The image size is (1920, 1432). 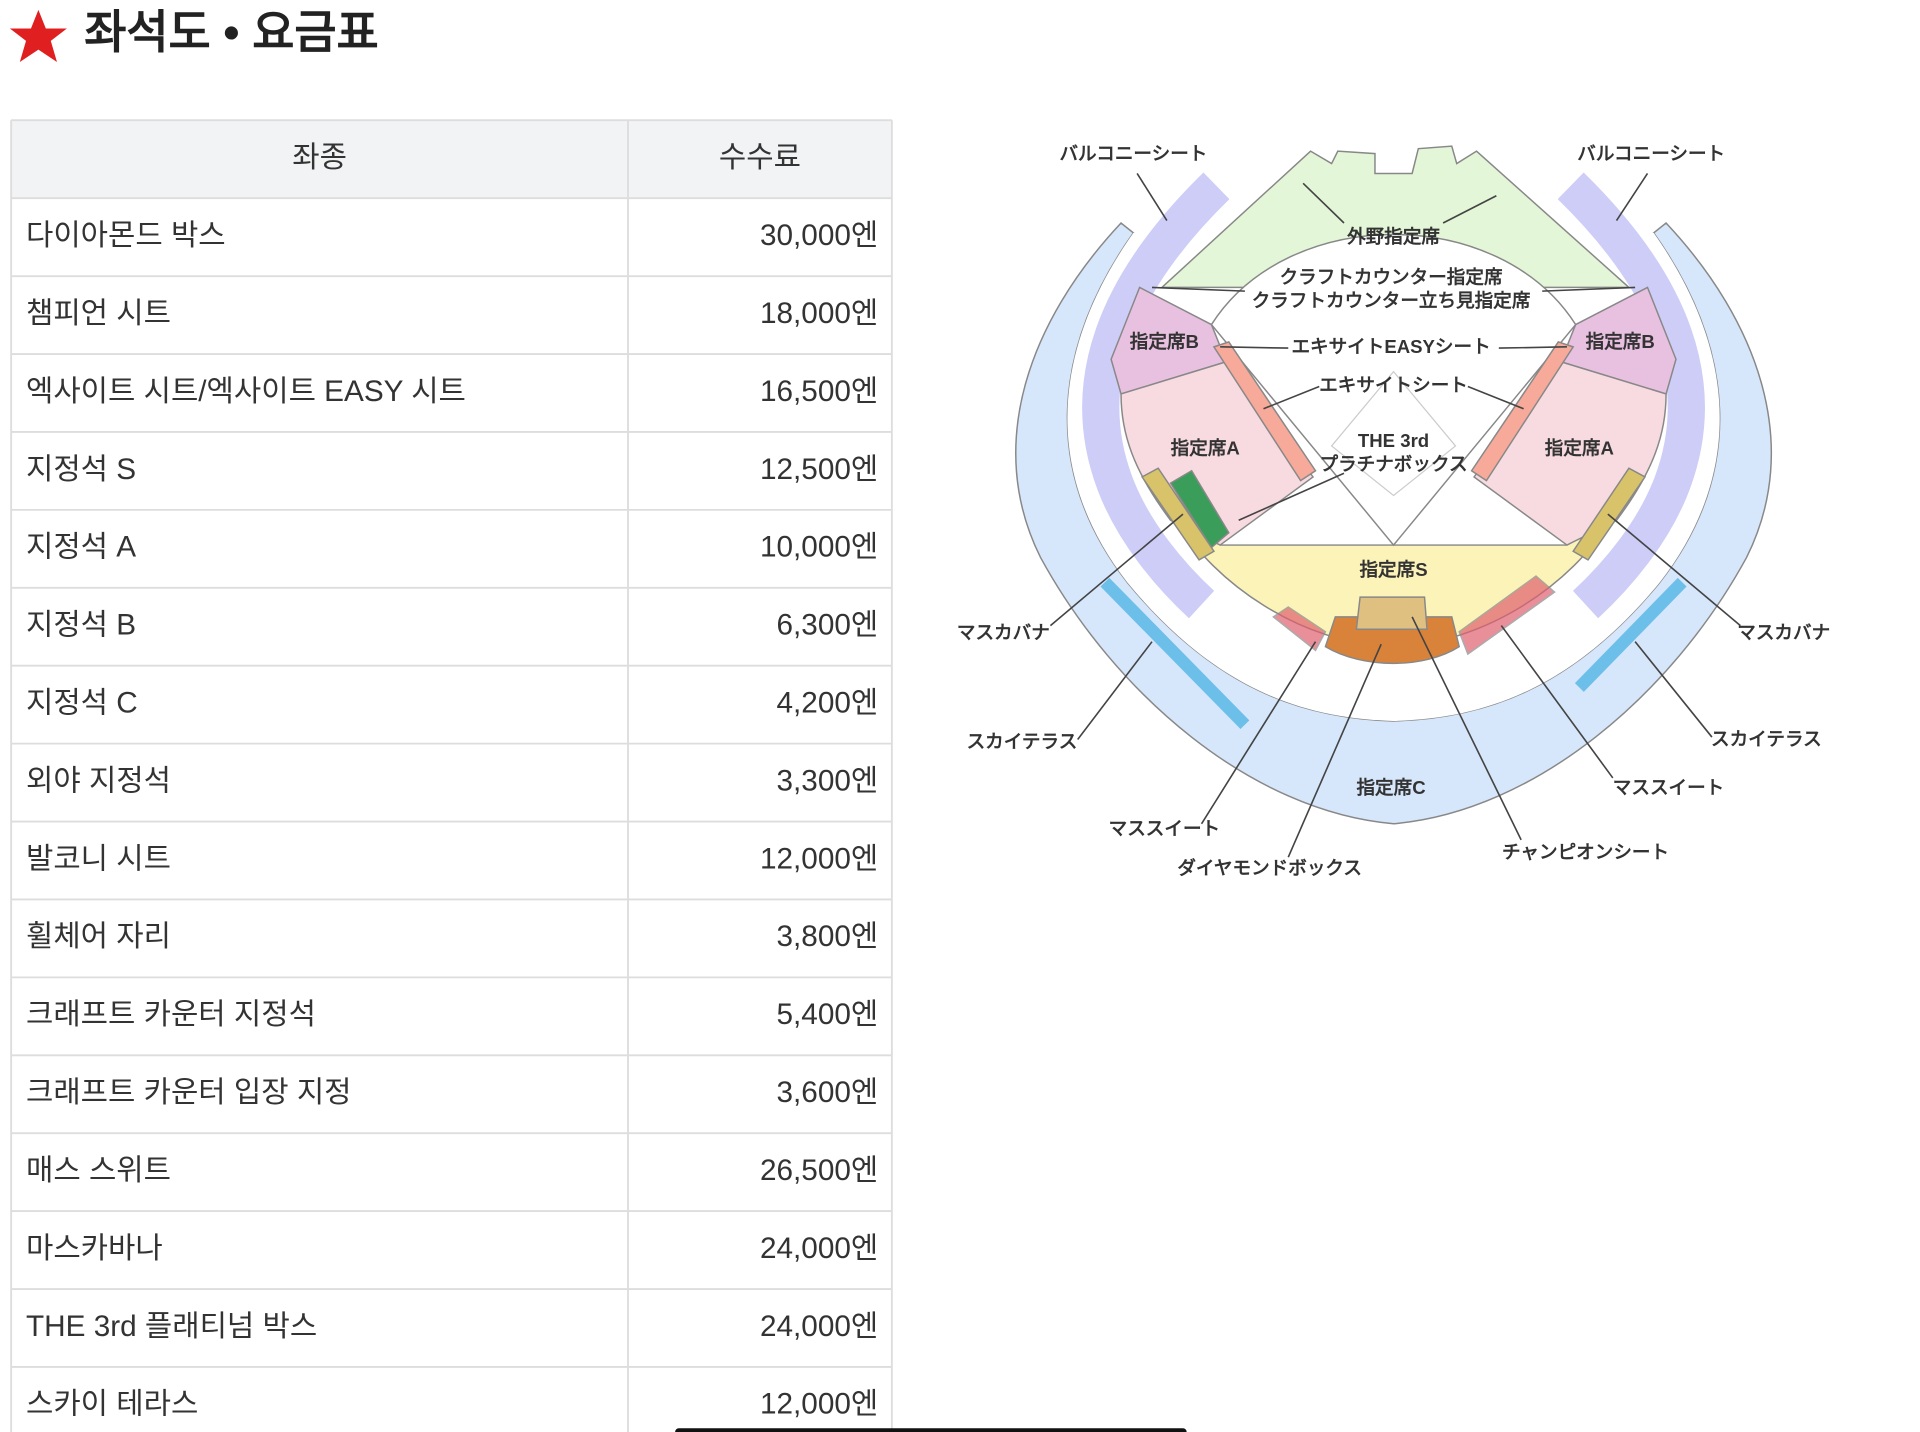 I want to click on diagram-label: 外野指定席, so click(x=1393, y=236).